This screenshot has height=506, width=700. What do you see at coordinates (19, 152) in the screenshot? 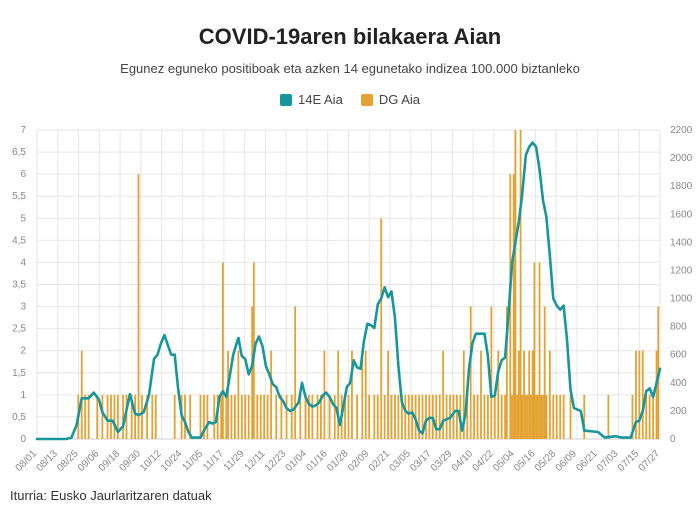
I see `y-left-tick-label: 6,5` at bounding box center [19, 152].